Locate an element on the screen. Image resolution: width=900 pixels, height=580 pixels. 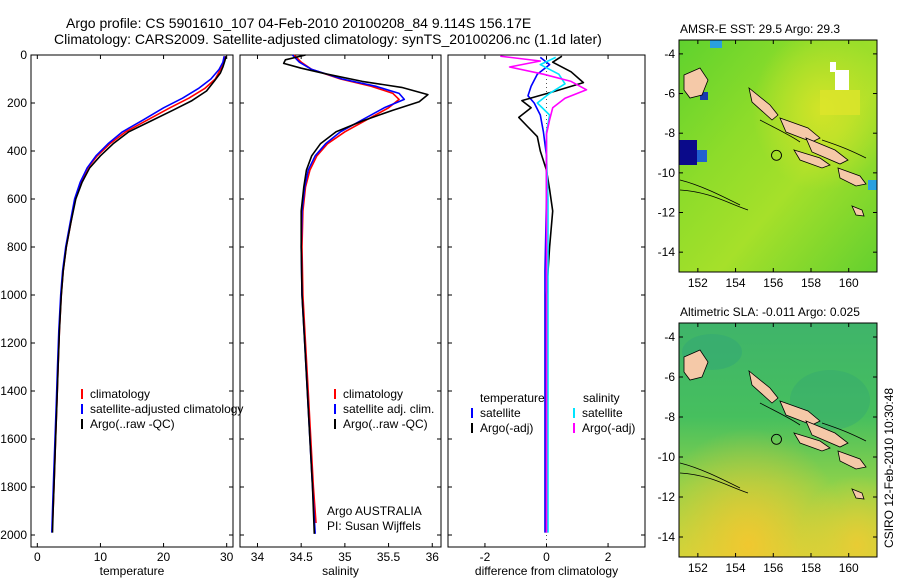
depth-tick-label: 800 is located at coordinates (17, 247).